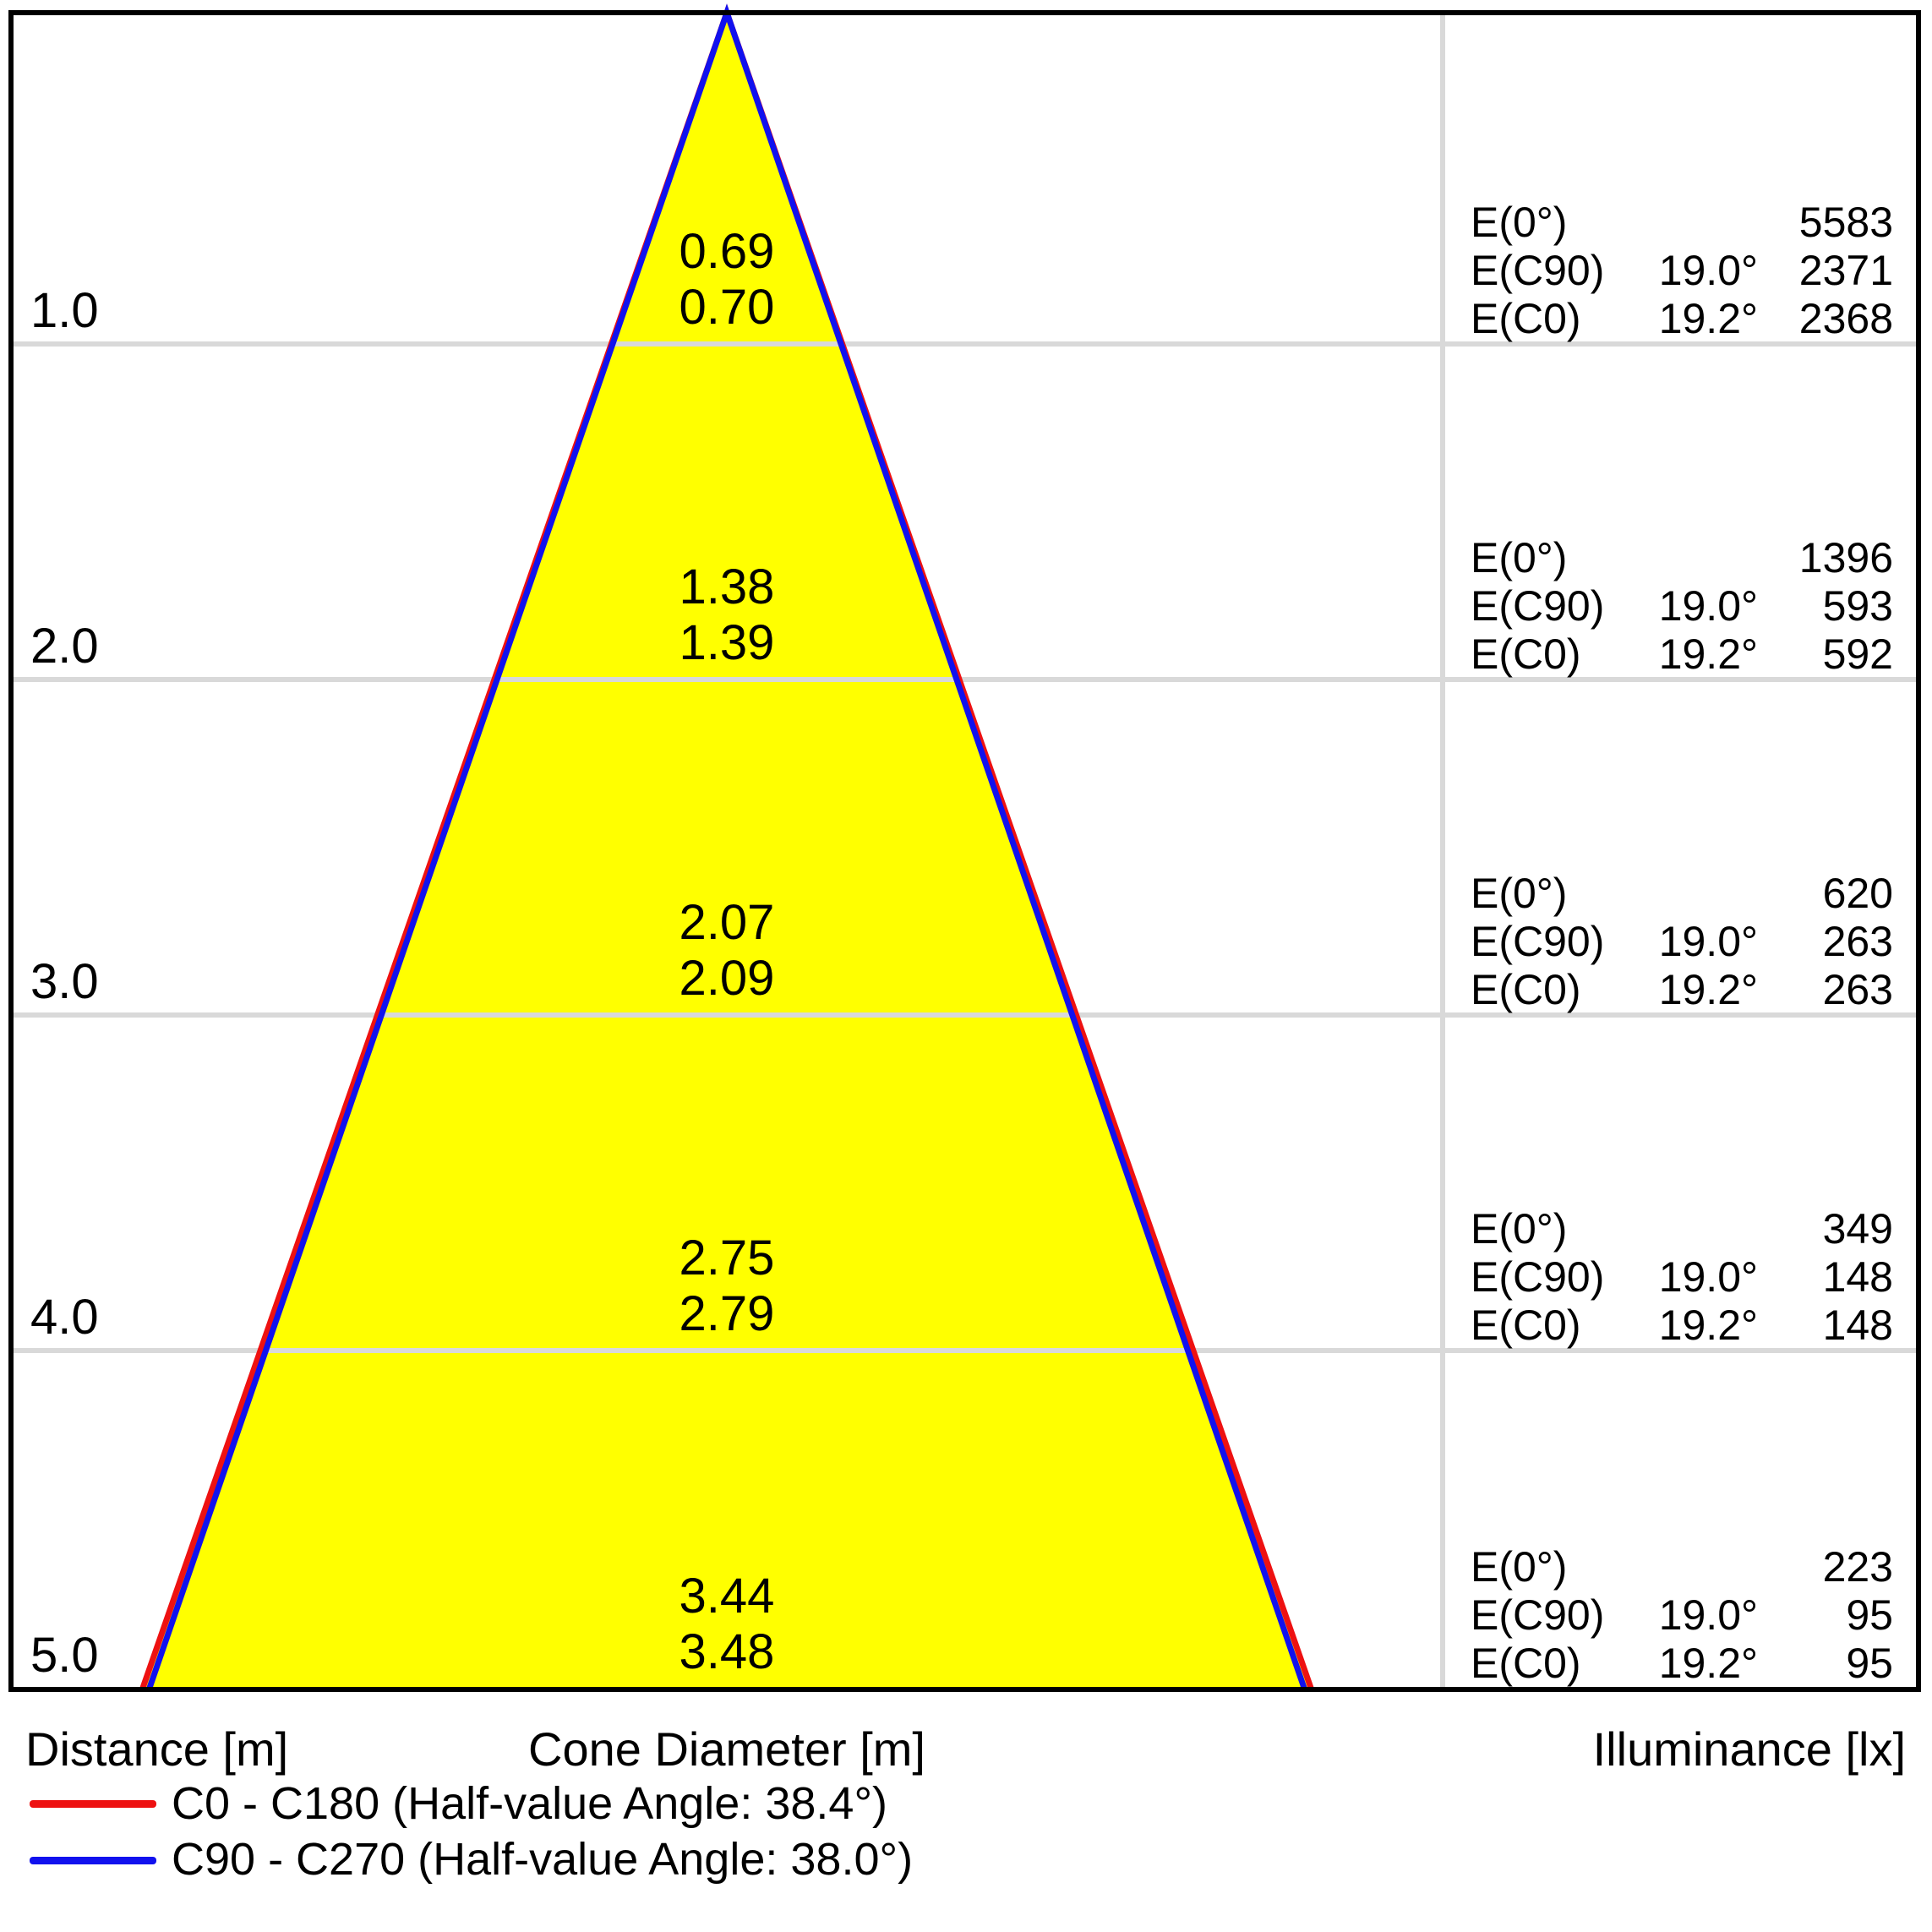 This screenshot has height=1932, width=1932. What do you see at coordinates (64, 646) in the screenshot?
I see `distance-label: 2.0` at bounding box center [64, 646].